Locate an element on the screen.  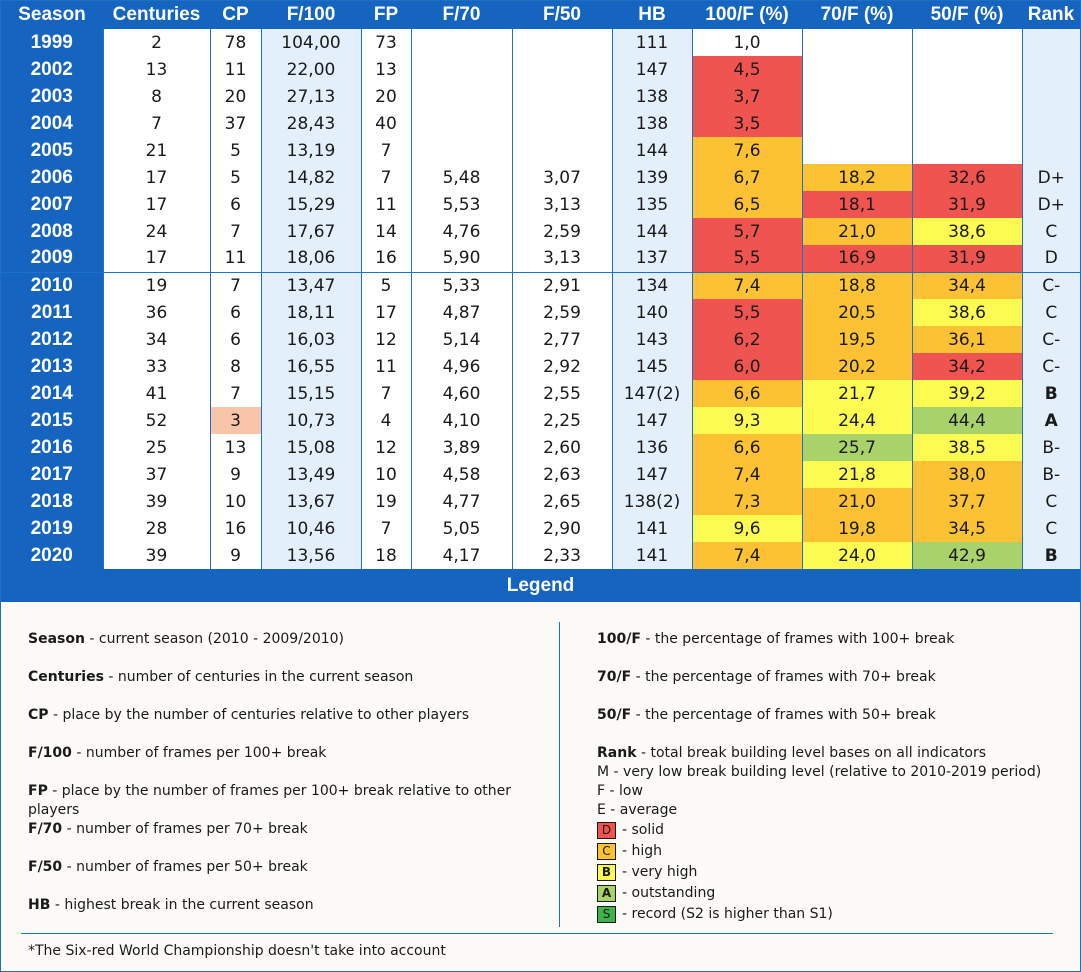
hb-cell: 144 is located at coordinates (651, 150).